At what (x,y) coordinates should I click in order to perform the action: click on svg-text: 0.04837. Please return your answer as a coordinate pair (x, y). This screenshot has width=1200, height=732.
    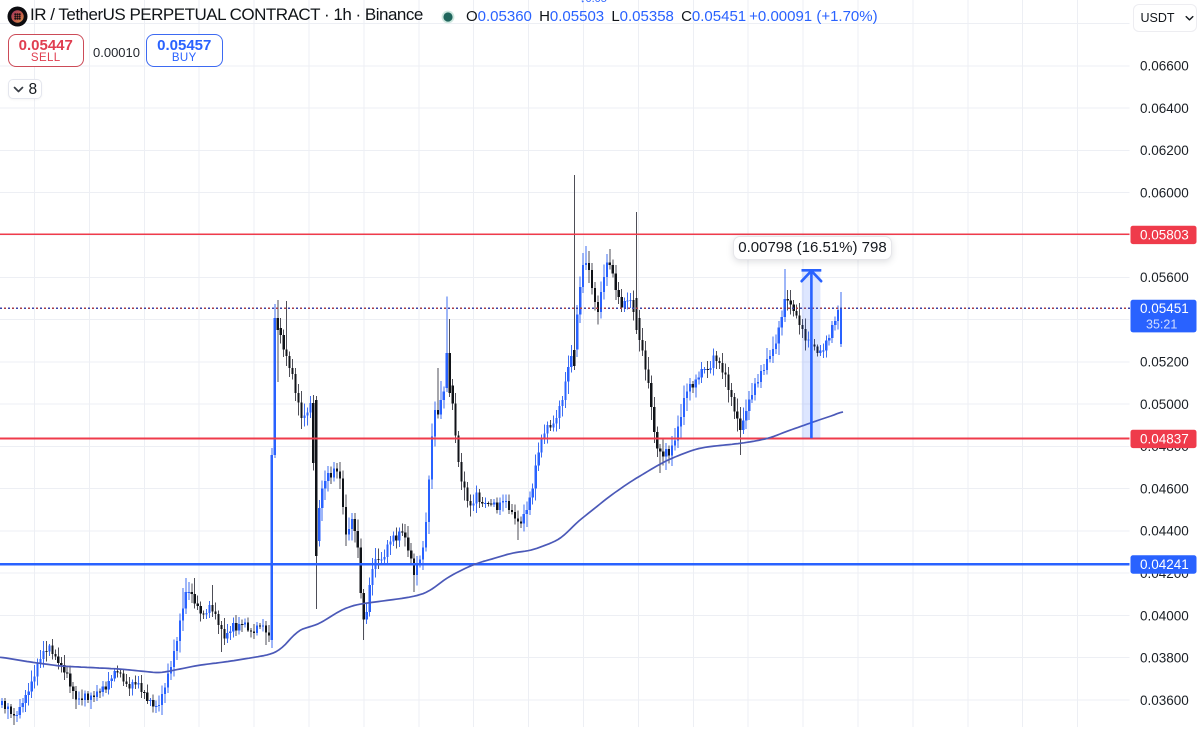
    Looking at the image, I should click on (1164, 438).